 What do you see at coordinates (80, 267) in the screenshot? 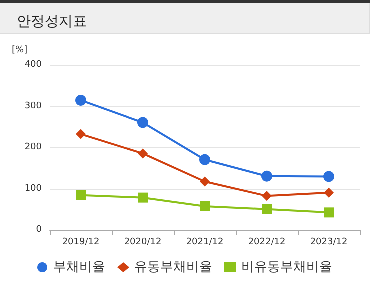
I see `legend-label: 부채비율` at bounding box center [80, 267].